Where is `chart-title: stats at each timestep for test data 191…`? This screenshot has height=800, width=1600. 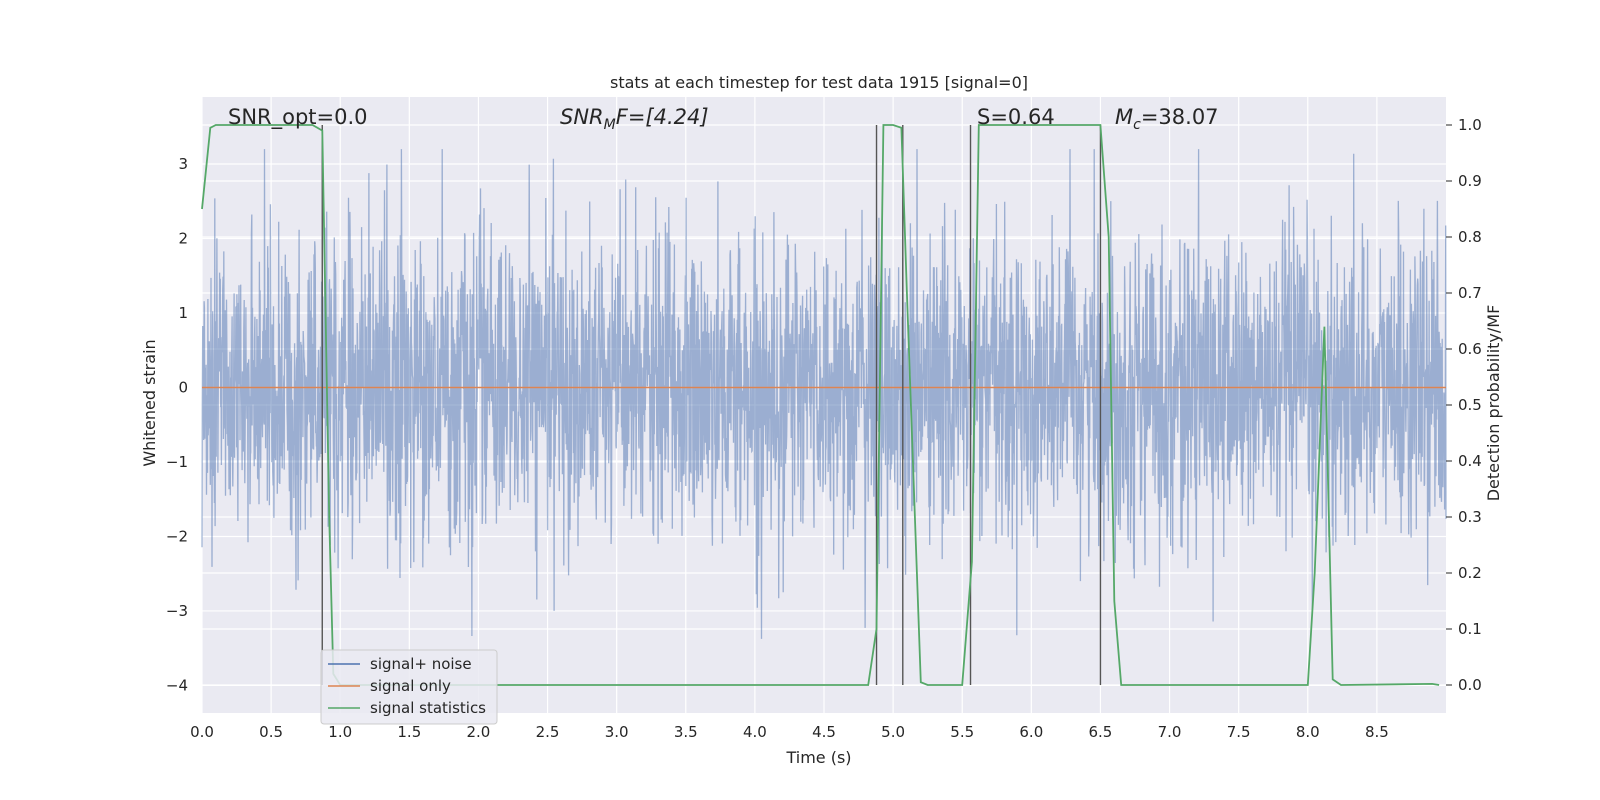 chart-title: stats at each timestep for test data 191… is located at coordinates (819, 82).